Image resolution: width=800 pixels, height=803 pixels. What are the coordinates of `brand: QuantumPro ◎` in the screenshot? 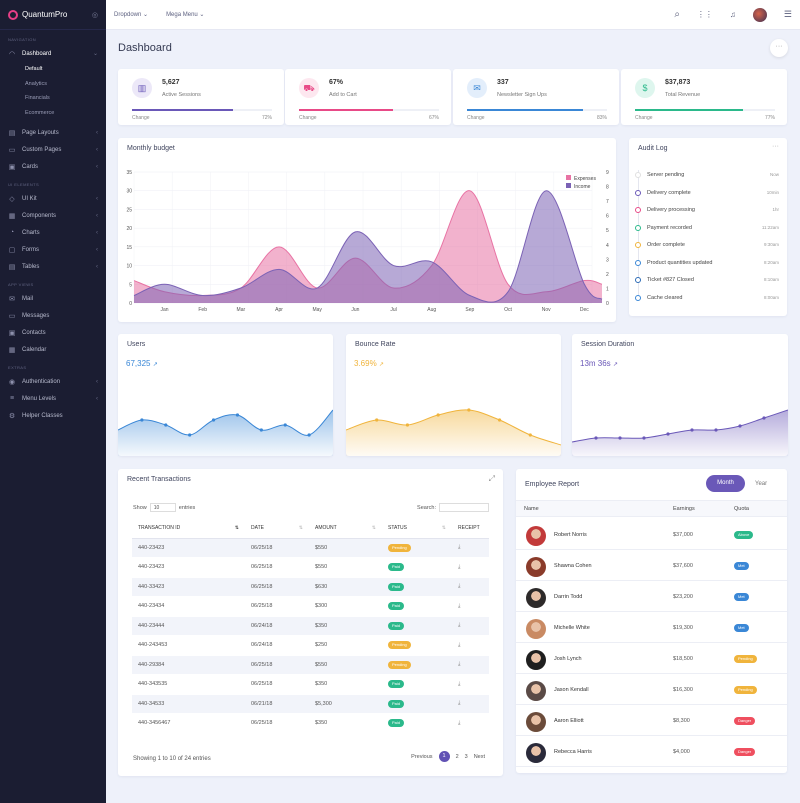 It's located at (53, 15).